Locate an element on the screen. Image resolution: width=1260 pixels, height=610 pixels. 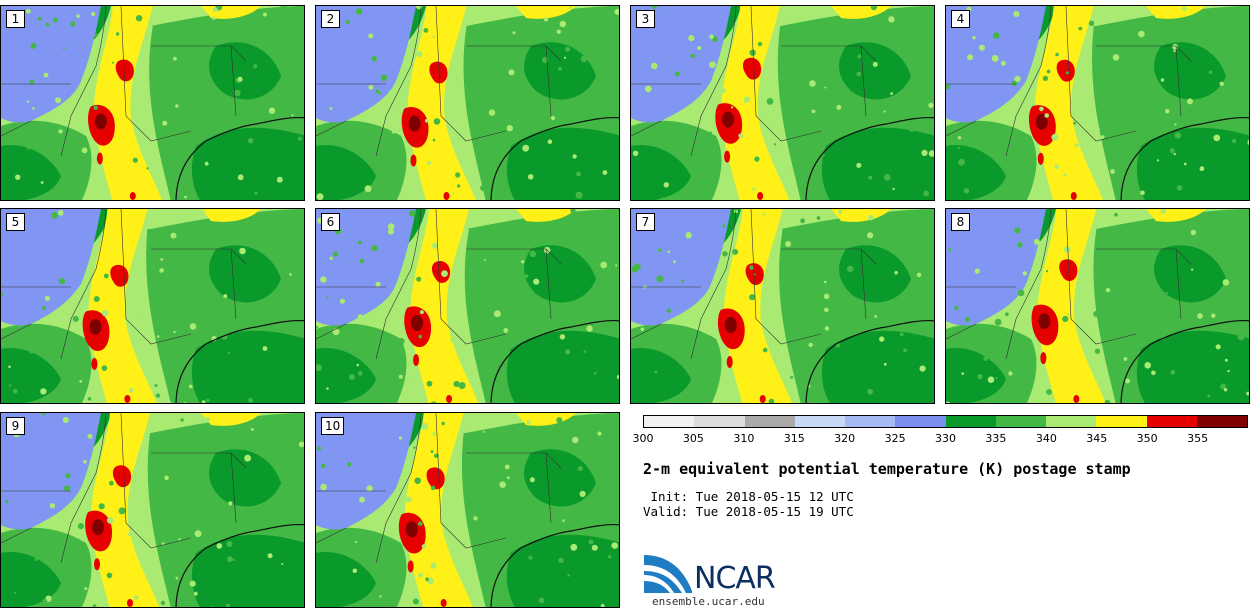
field-hot-core is located at coordinates (728, 119).